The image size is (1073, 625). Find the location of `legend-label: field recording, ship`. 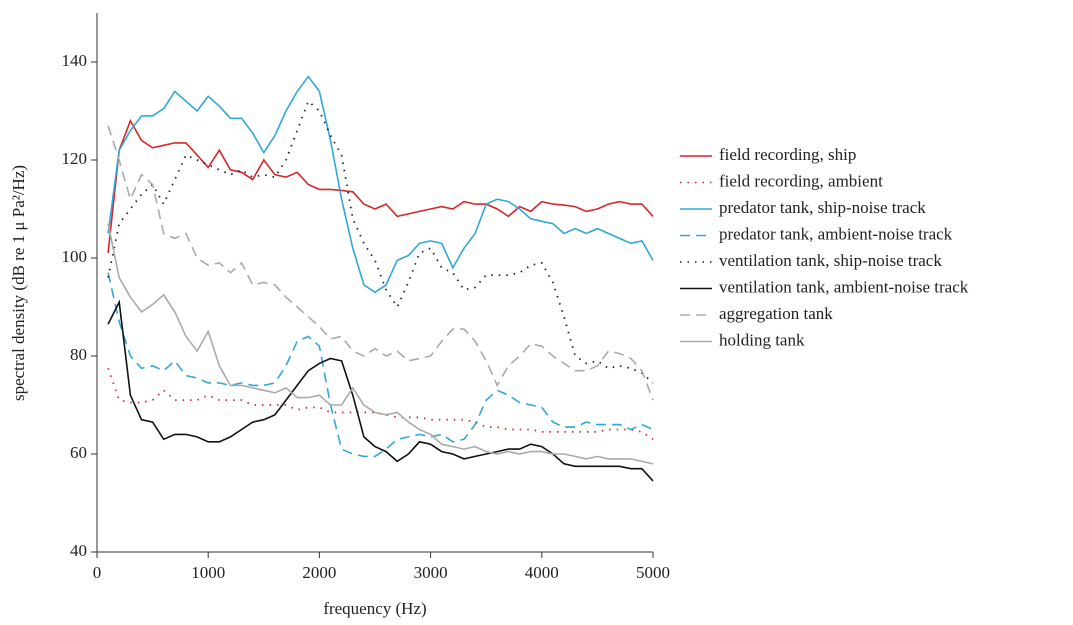

legend-label: field recording, ship is located at coordinates (787, 154).